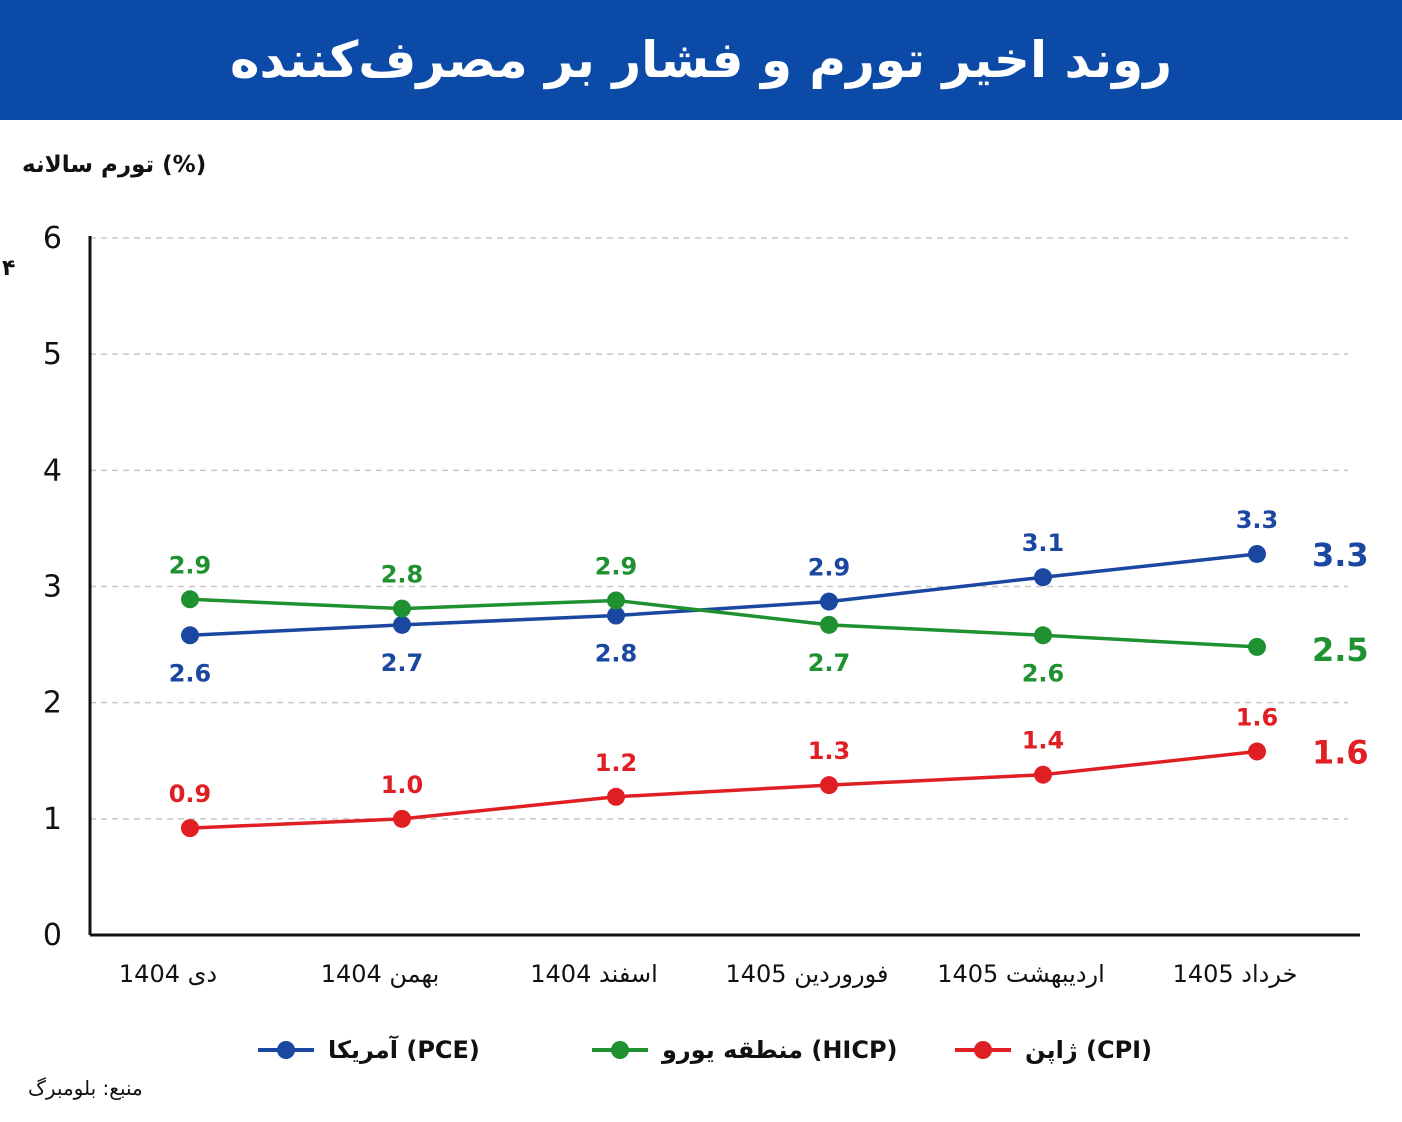 The height and width of the screenshot is (1122, 1402). I want to click on y-tick-label: 6, so click(52, 238).